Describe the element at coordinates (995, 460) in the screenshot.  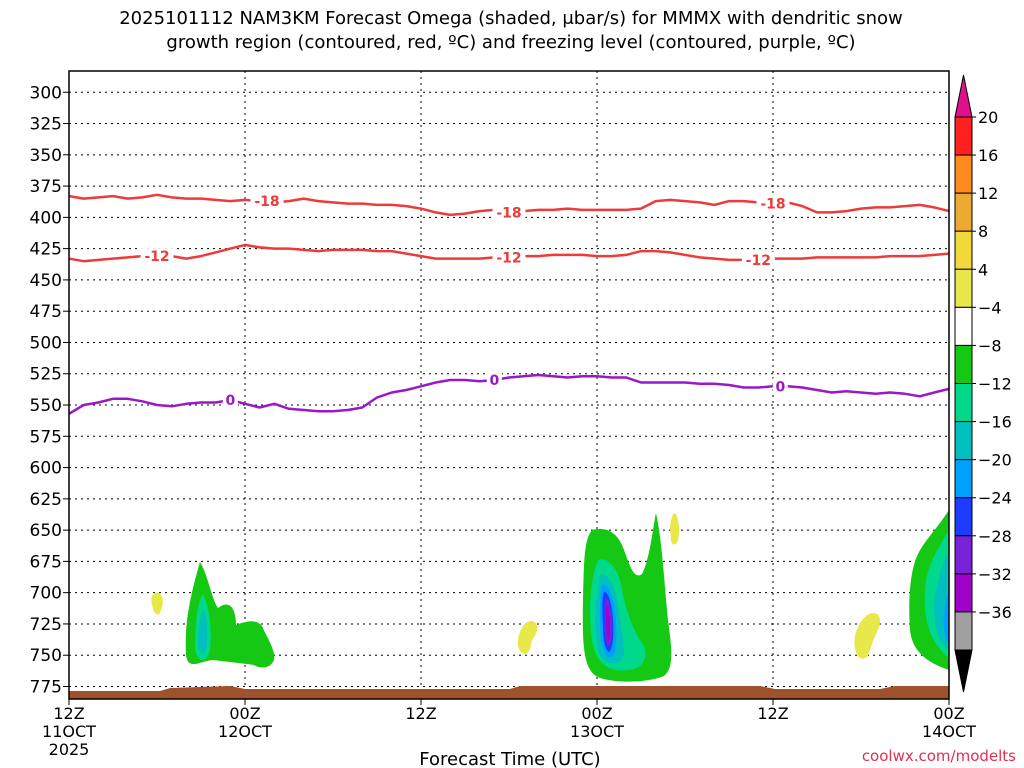
I see `colorbar-label: −20` at that location.